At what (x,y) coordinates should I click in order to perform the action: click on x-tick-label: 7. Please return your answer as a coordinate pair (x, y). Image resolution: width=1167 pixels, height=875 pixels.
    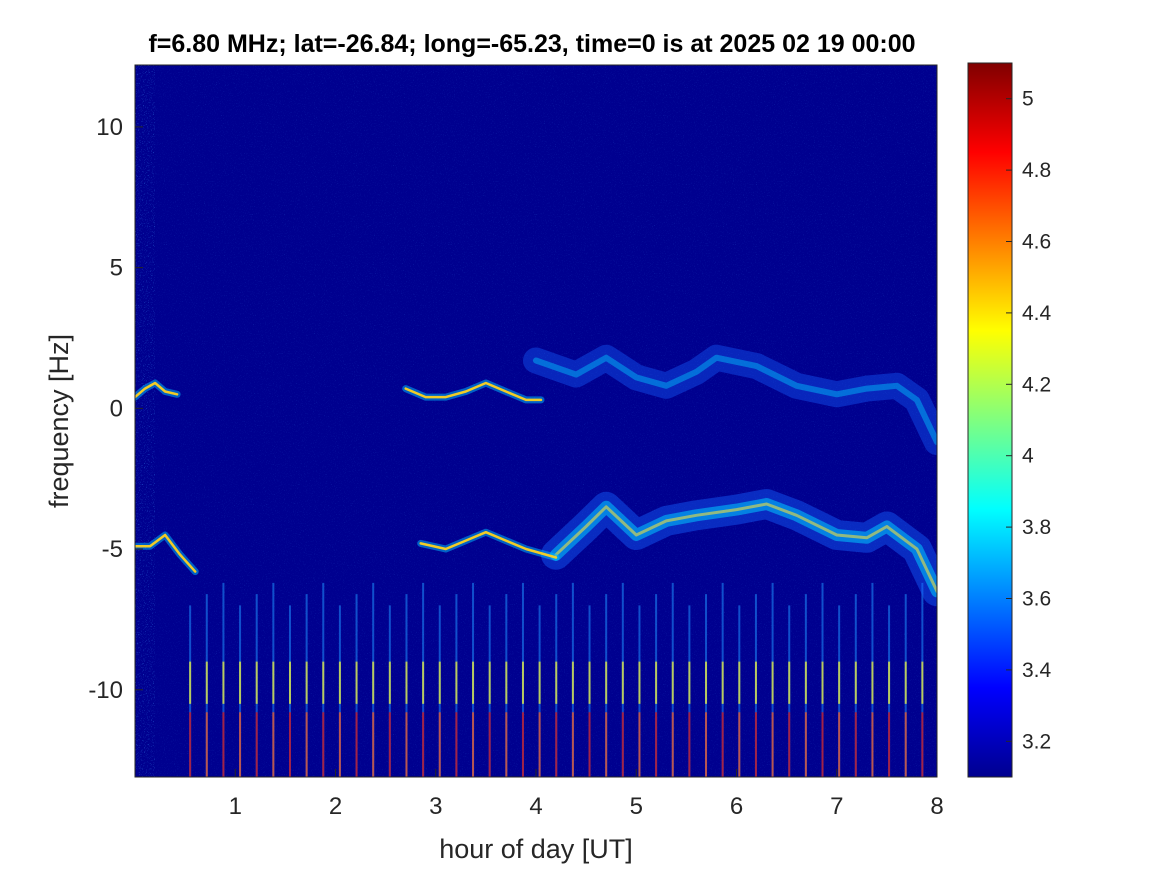
    Looking at the image, I should click on (836, 806).